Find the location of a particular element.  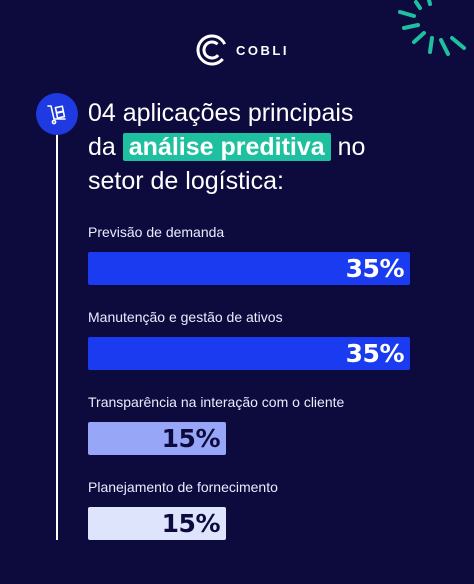

rays-decoration-icon is located at coordinates (432, 28).